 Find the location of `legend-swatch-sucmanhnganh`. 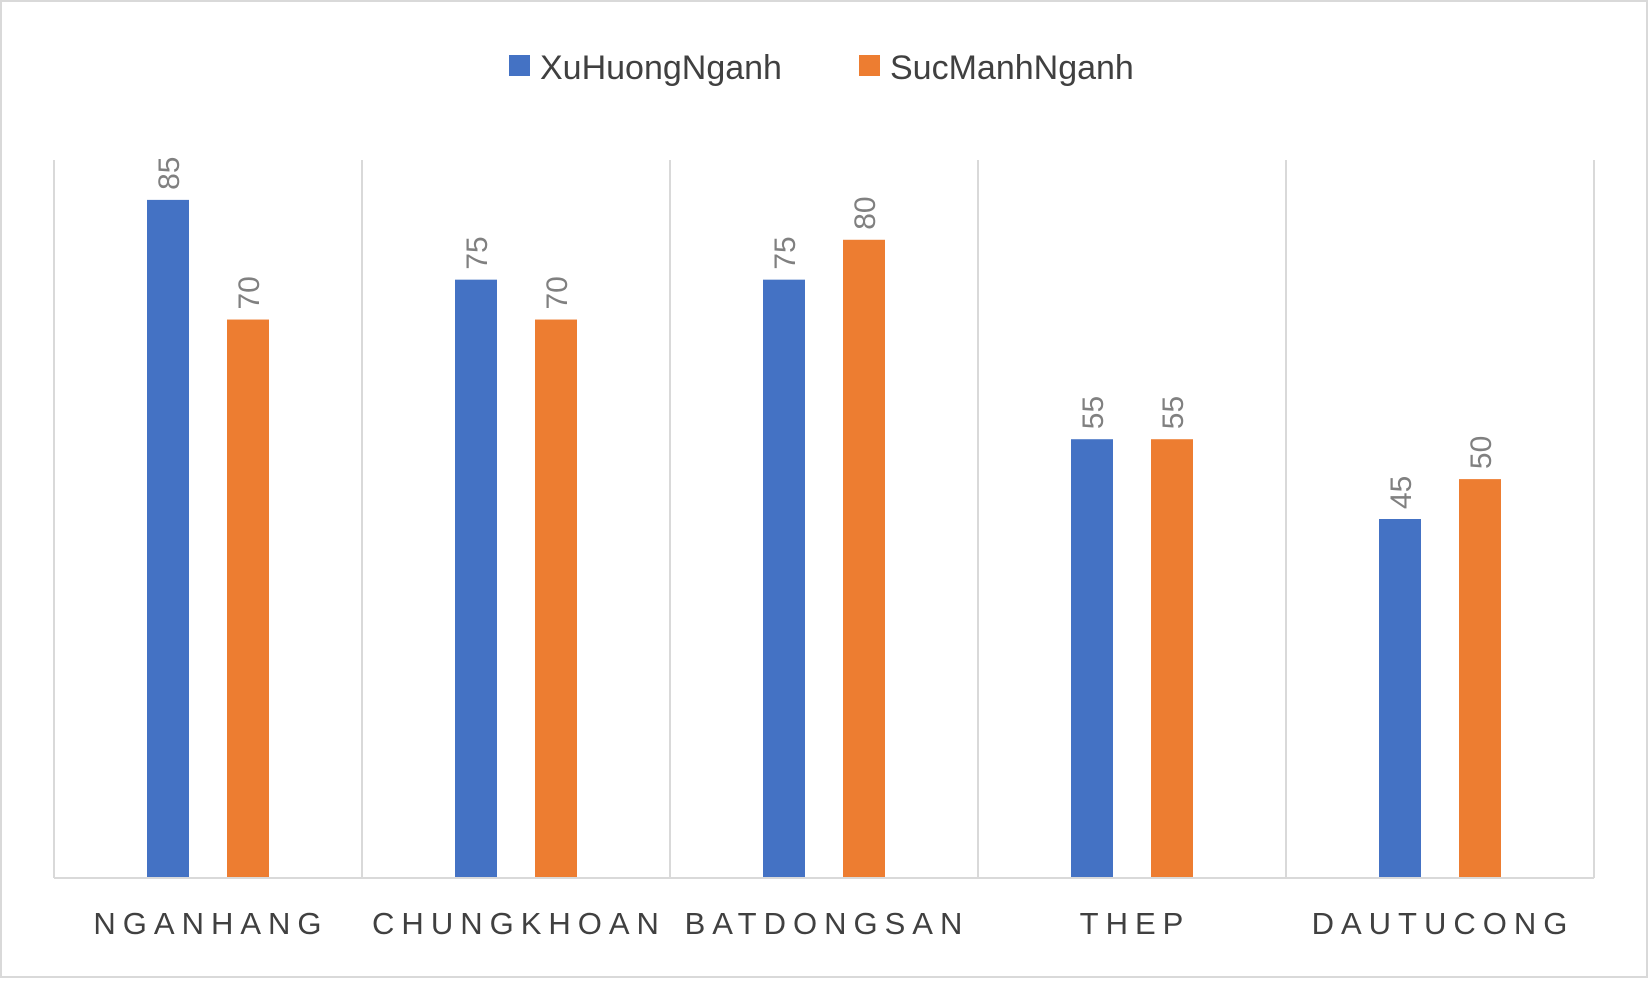

legend-swatch-sucmanhnganh is located at coordinates (869, 65).